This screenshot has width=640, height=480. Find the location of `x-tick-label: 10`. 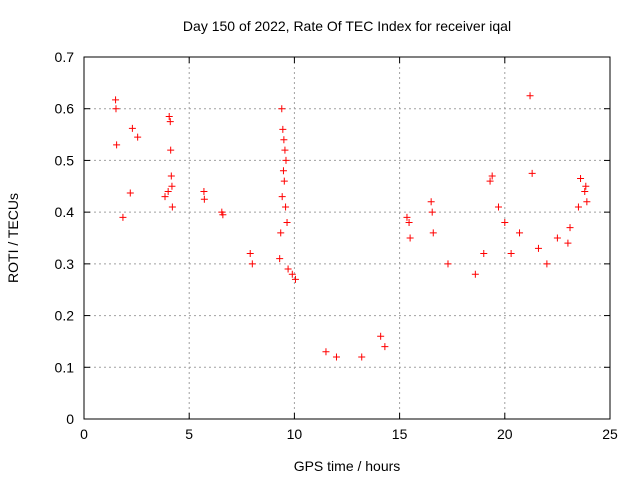

x-tick-label: 10 is located at coordinates (295, 434).